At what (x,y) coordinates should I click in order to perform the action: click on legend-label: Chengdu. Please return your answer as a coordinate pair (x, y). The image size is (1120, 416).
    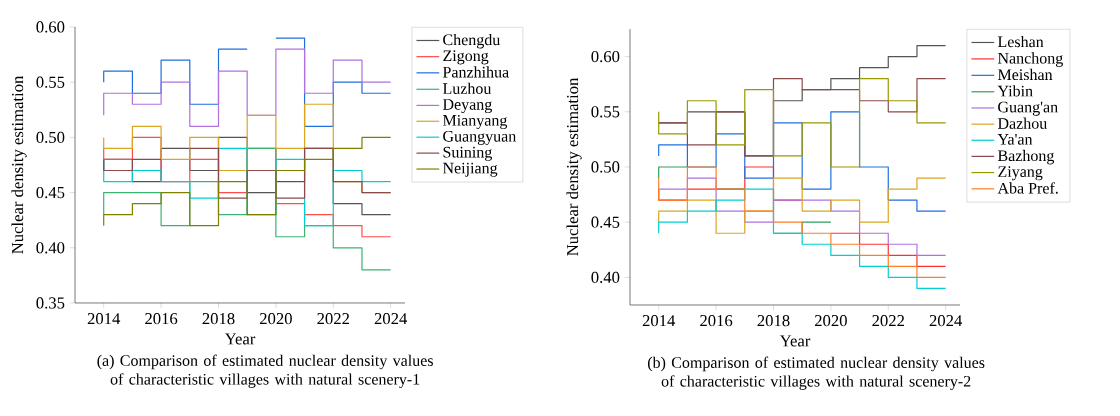
    Looking at the image, I should click on (471, 41).